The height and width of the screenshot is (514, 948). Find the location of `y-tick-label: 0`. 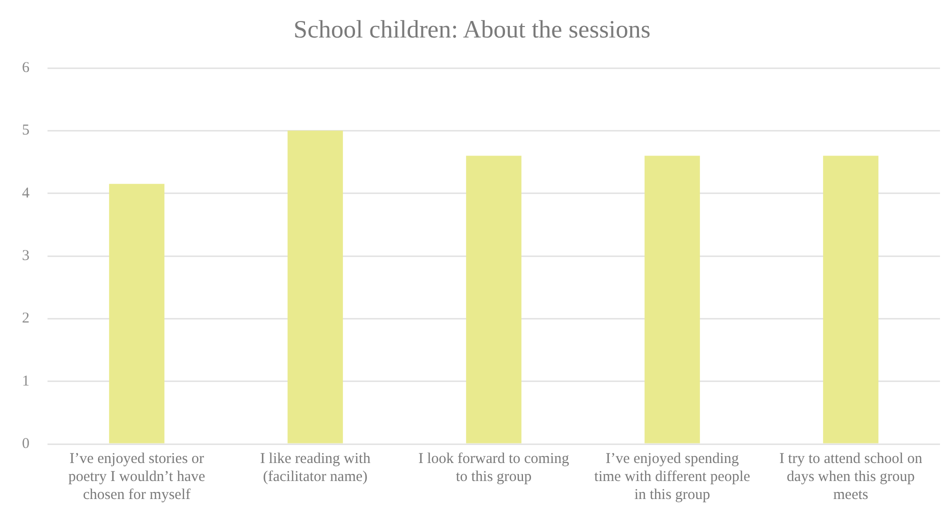

y-tick-label: 0 is located at coordinates (26, 444).